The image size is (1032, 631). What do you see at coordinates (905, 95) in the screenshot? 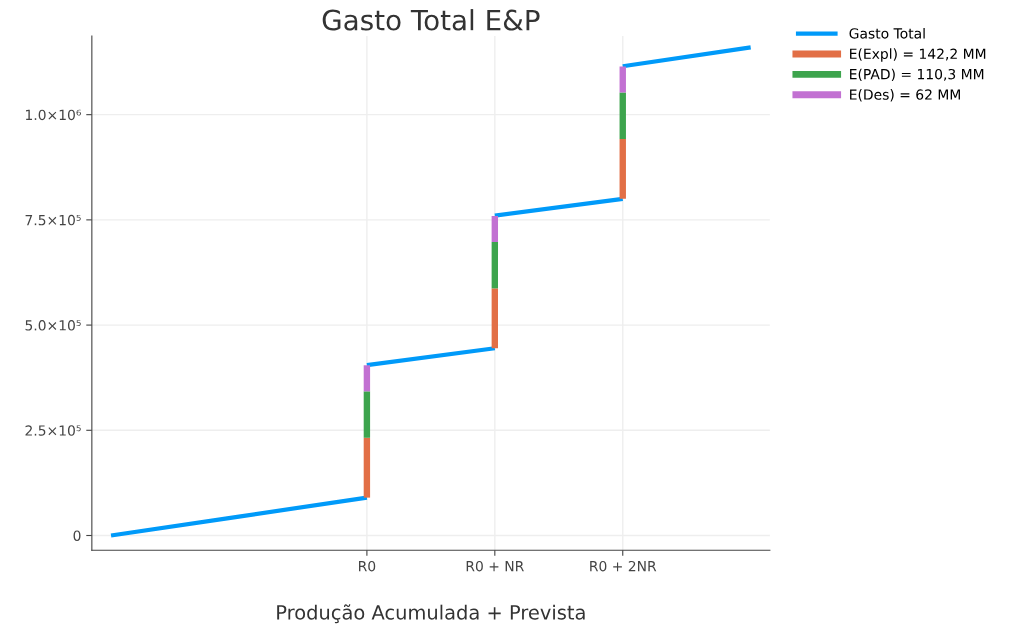
I see `legend-label: E(Des) = 62 MM` at bounding box center [905, 95].